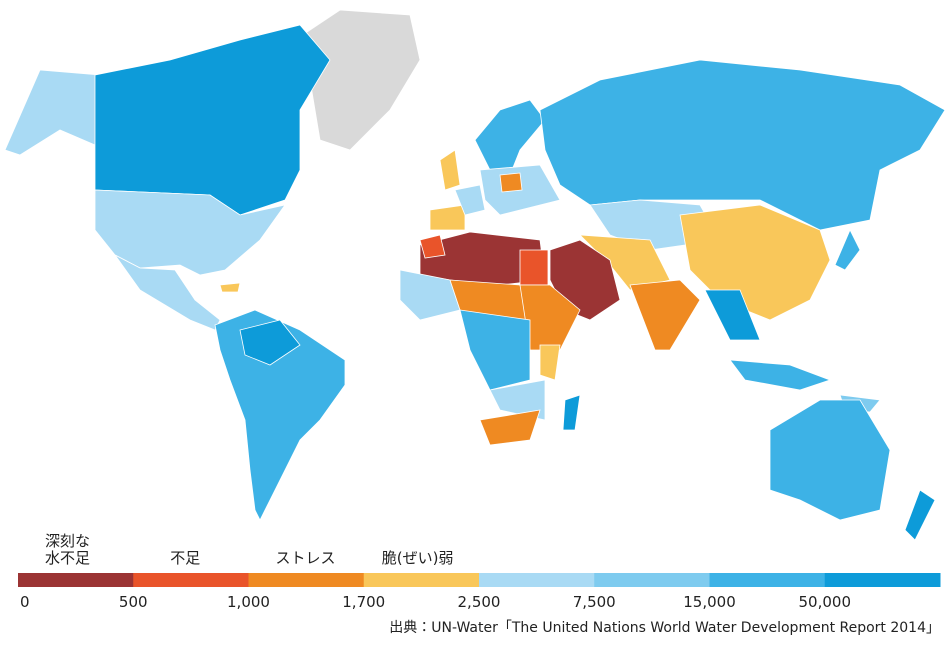 The height and width of the screenshot is (648, 950). Describe the element at coordinates (594, 602) in the screenshot. I see `legend-tick-label: 7,500` at that location.